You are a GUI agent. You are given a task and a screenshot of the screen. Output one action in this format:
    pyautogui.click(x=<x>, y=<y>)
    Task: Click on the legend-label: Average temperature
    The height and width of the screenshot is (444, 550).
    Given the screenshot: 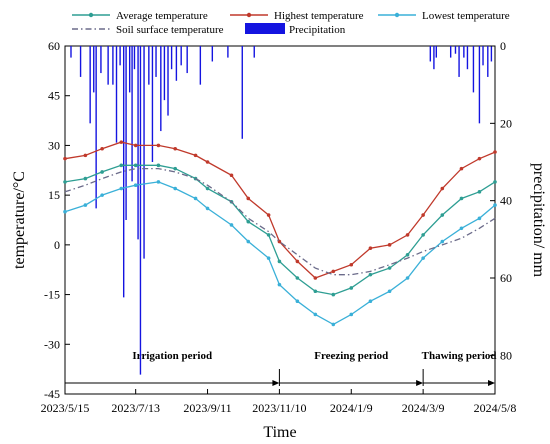 What is the action you would take?
    pyautogui.click(x=162, y=16)
    